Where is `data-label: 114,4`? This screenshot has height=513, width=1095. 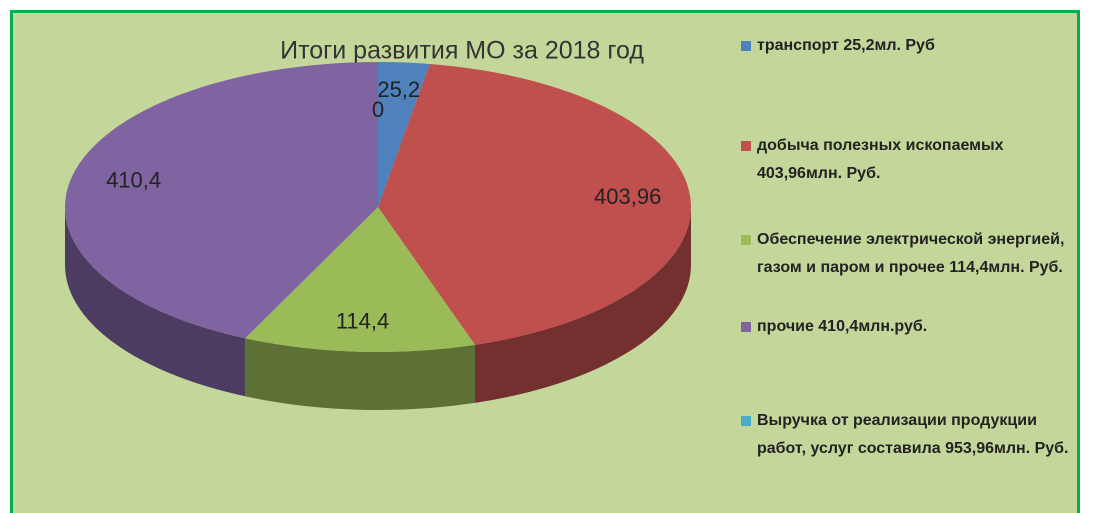
data-label: 114,4 is located at coordinates (362, 321).